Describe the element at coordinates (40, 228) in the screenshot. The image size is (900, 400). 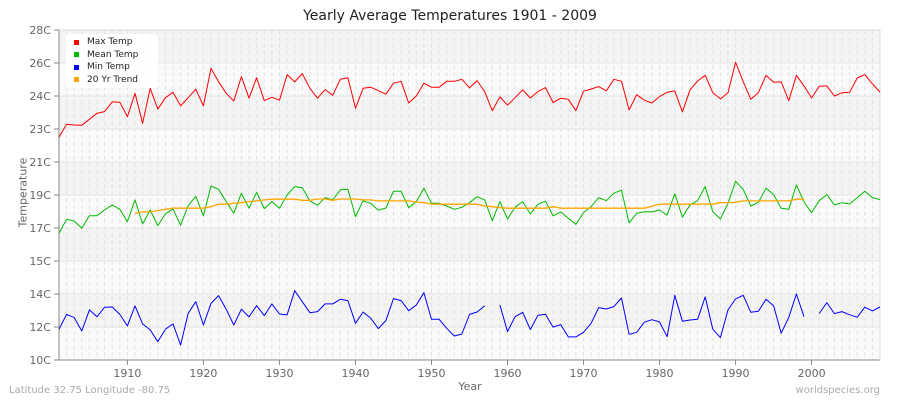
I see `y-tick-label: 17C` at that location.